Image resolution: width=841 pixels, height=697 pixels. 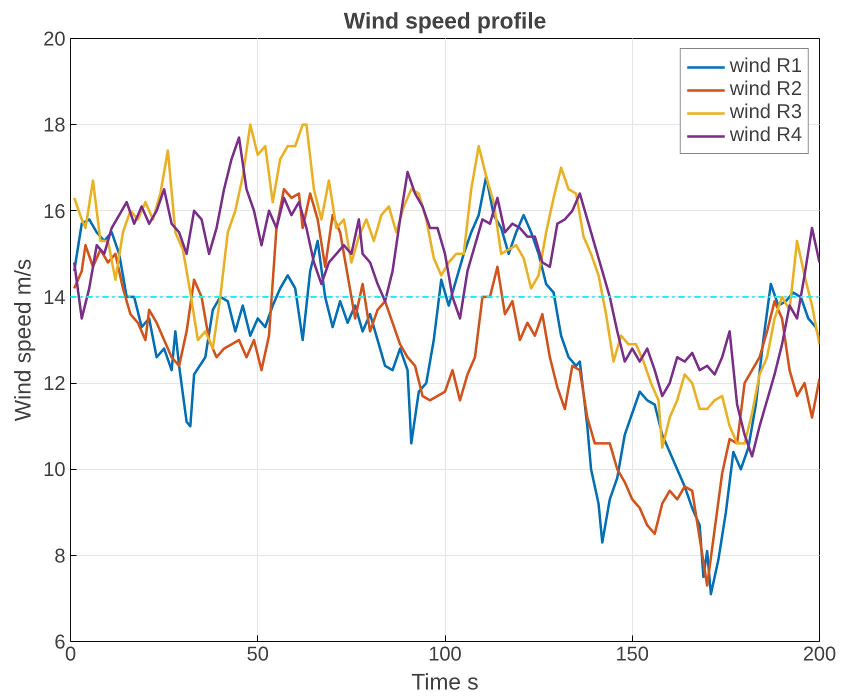 I want to click on x-tick-label: 100, so click(x=445, y=655).